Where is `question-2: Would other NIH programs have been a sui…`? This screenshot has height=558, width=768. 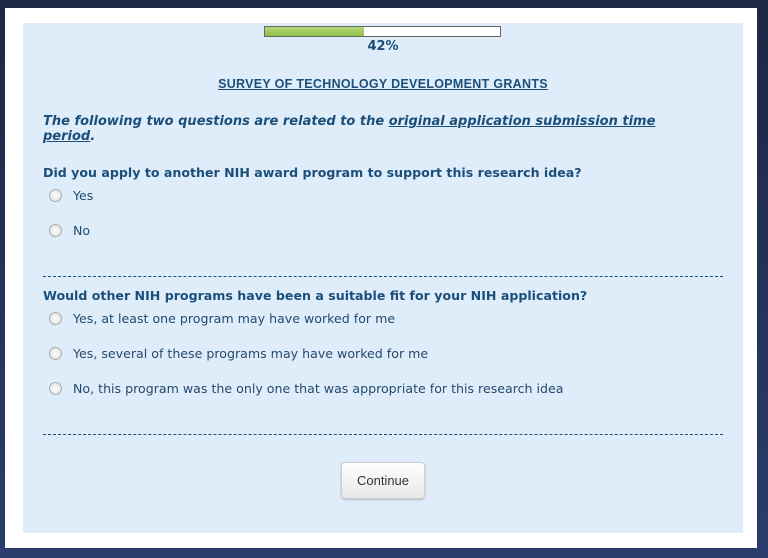 question-2: Would other NIH programs have been a sui… is located at coordinates (315, 295).